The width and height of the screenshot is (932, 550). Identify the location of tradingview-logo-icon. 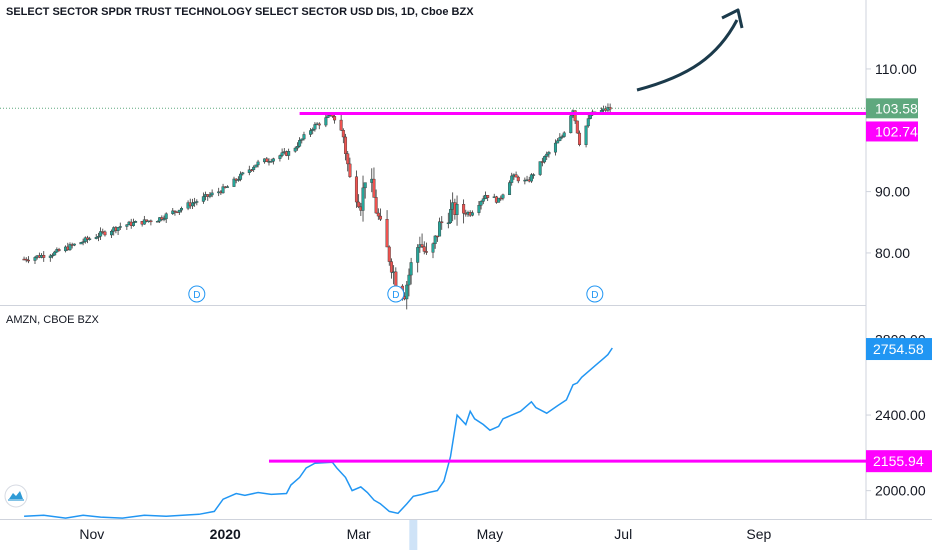
(16, 496).